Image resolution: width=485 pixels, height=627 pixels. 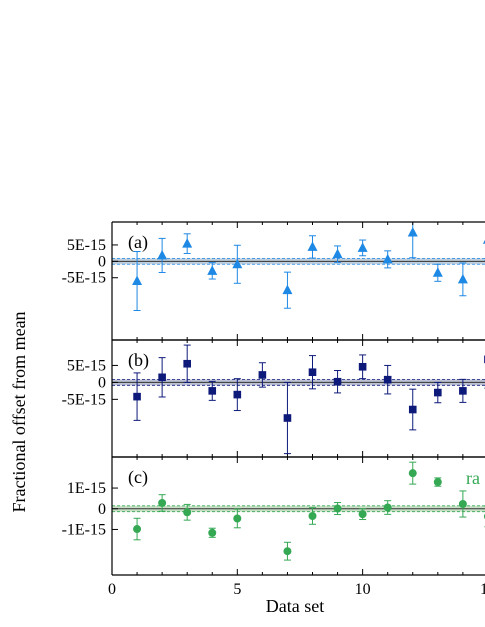 What do you see at coordinates (473, 478) in the screenshot?
I see `panel-annotation: ra` at bounding box center [473, 478].